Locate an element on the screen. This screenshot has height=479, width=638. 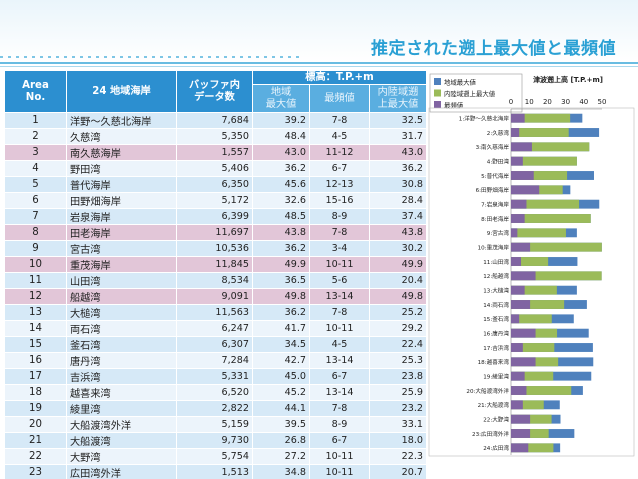
legend-swatch is located at coordinates (437, 93).